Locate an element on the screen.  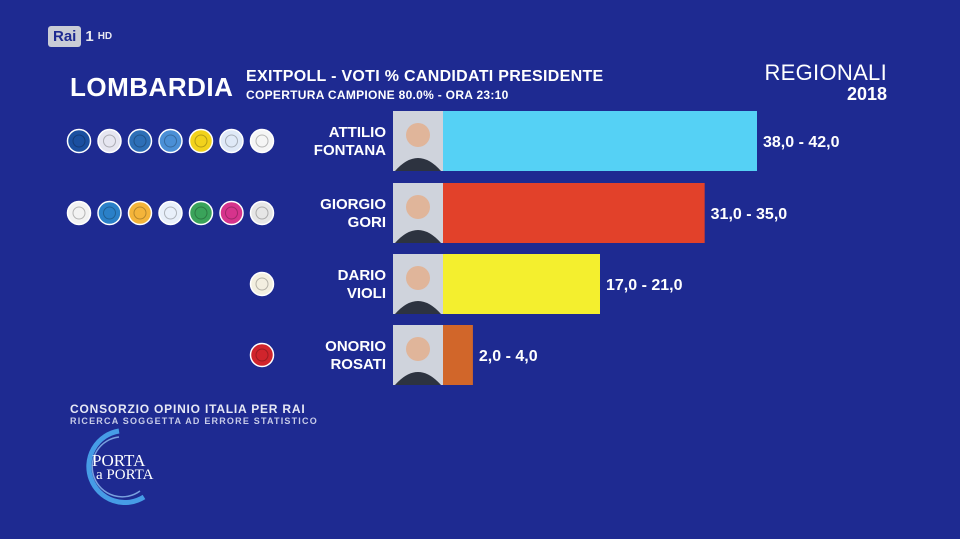
porta-a-porta-logo-ring is located at coordinates (116, 466).